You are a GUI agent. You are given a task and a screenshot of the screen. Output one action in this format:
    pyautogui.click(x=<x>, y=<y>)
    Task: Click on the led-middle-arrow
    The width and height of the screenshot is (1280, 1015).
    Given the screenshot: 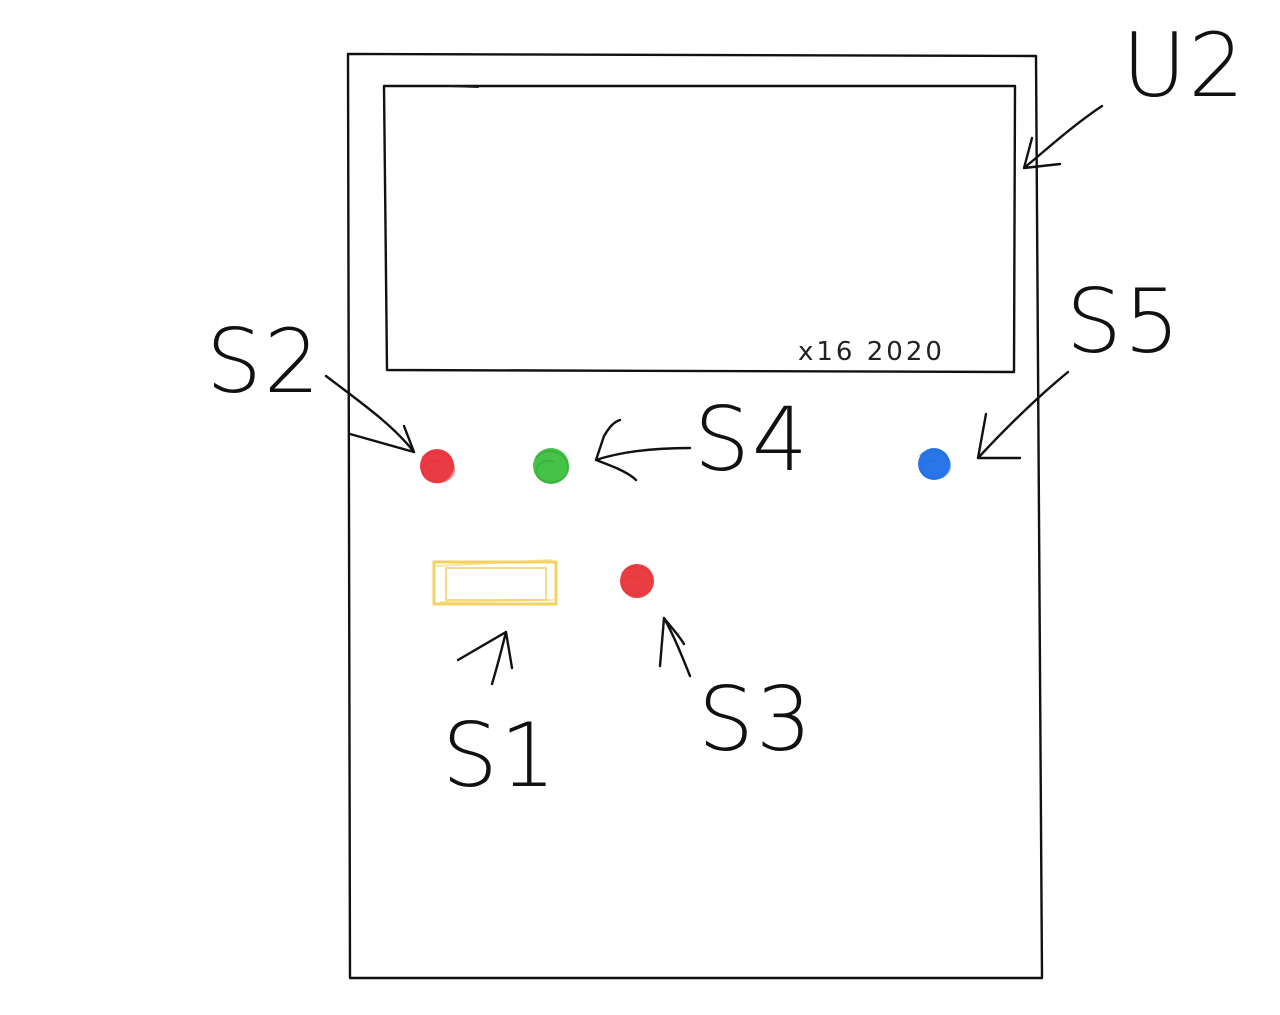 What is the action you would take?
    pyautogui.click(x=643, y=450)
    